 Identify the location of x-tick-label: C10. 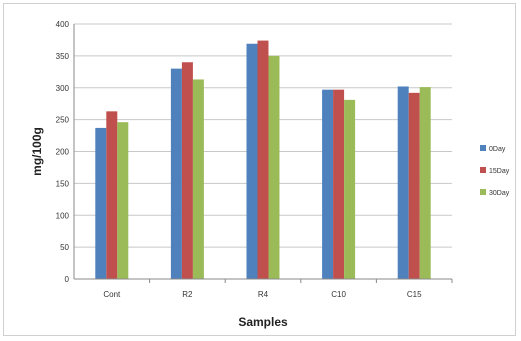
(338, 294).